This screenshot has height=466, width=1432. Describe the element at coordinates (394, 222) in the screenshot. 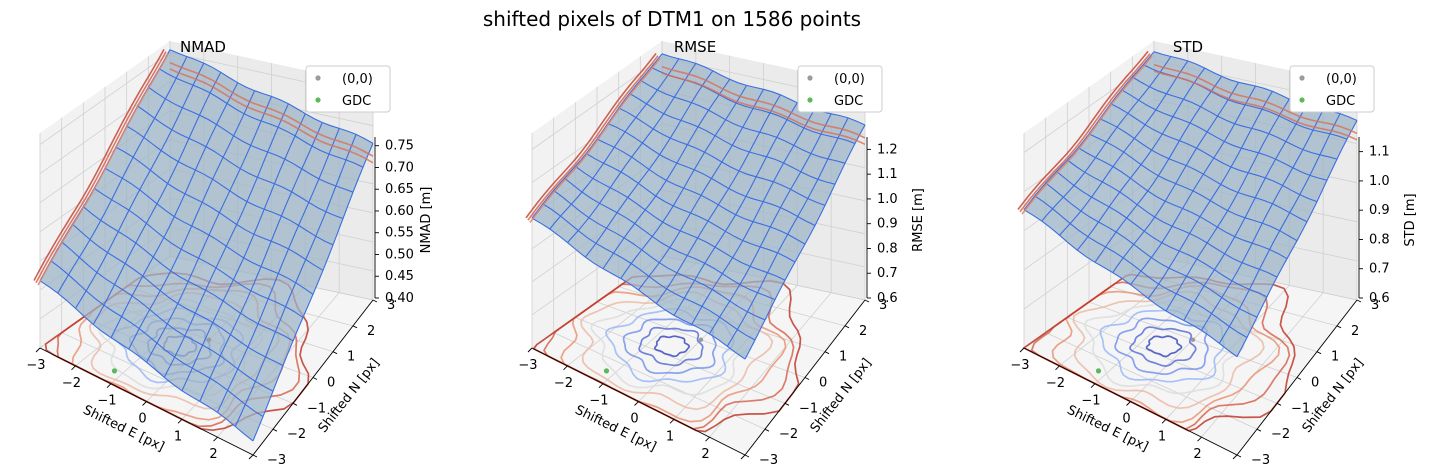

I see `z-tick-labels: 0.40 0.45 0.50 0.55 0.60 0.65 0.70 0.75` at that location.